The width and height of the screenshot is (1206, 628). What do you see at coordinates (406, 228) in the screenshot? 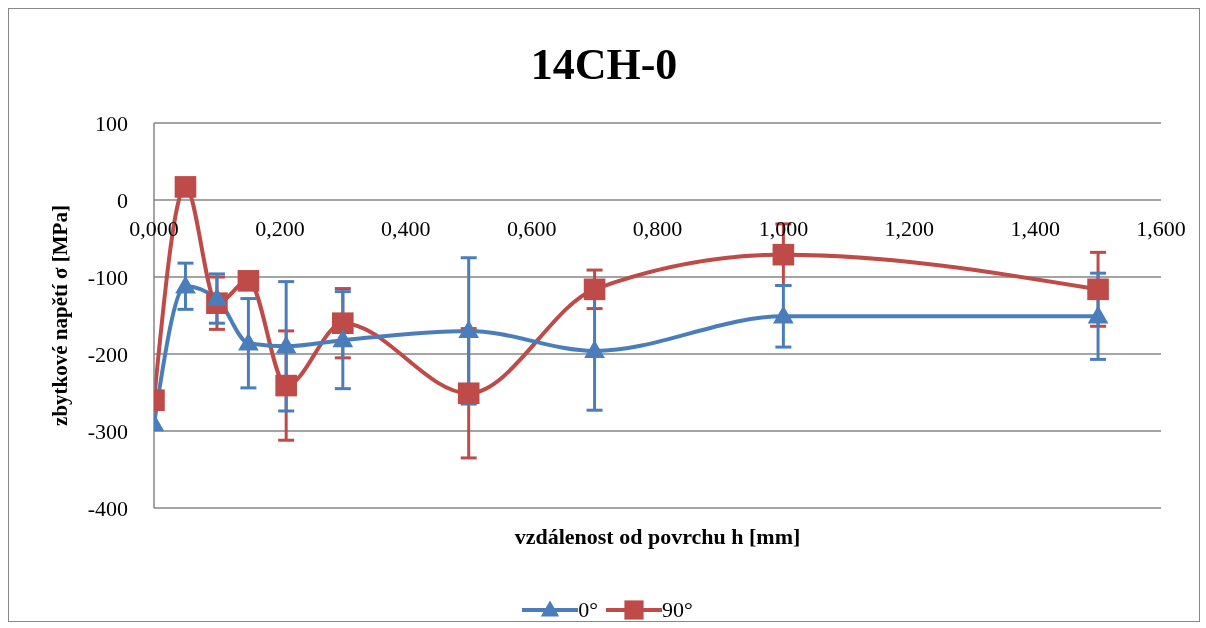
I see `x-tick-label: 0,400` at bounding box center [406, 228].